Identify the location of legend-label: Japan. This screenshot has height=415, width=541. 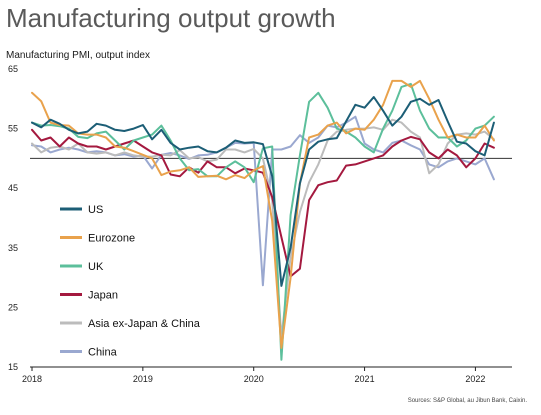
(103, 296).